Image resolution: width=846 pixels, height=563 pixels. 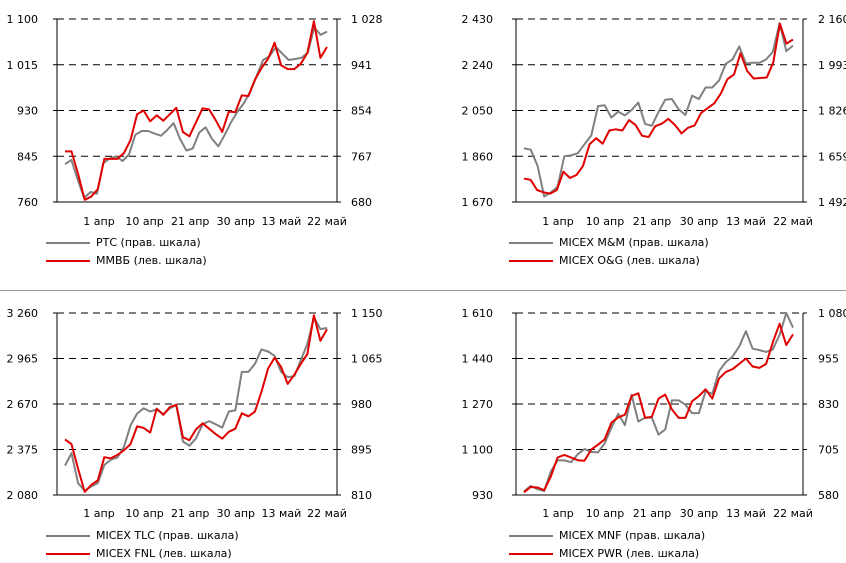 I want to click on legend-label: MICEX FNL (лев. шкала), so click(x=164, y=553).